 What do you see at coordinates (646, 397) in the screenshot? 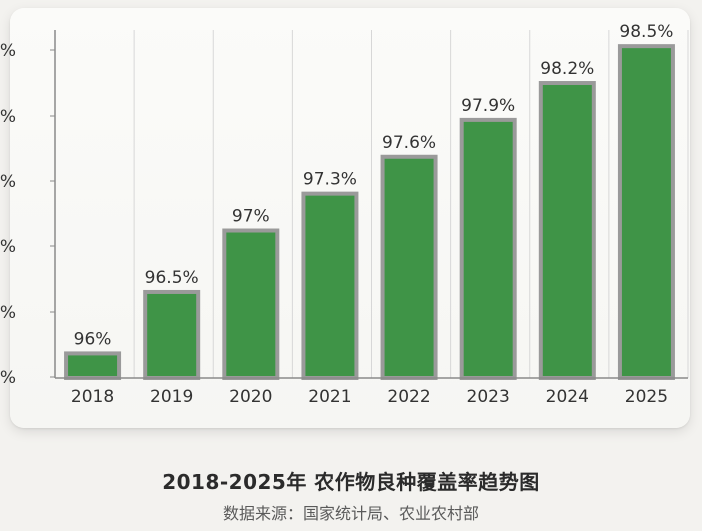
I see `x-tick-label: 2025` at bounding box center [646, 397].